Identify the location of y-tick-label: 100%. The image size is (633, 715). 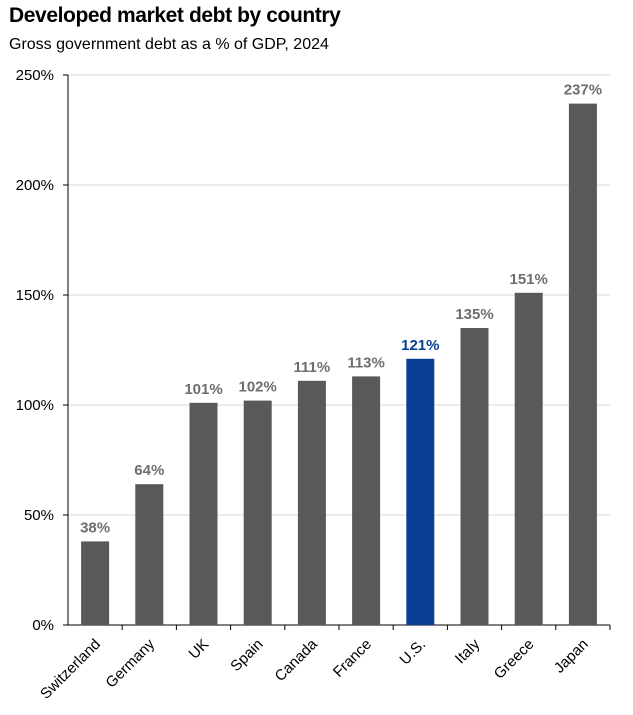
(35, 405).